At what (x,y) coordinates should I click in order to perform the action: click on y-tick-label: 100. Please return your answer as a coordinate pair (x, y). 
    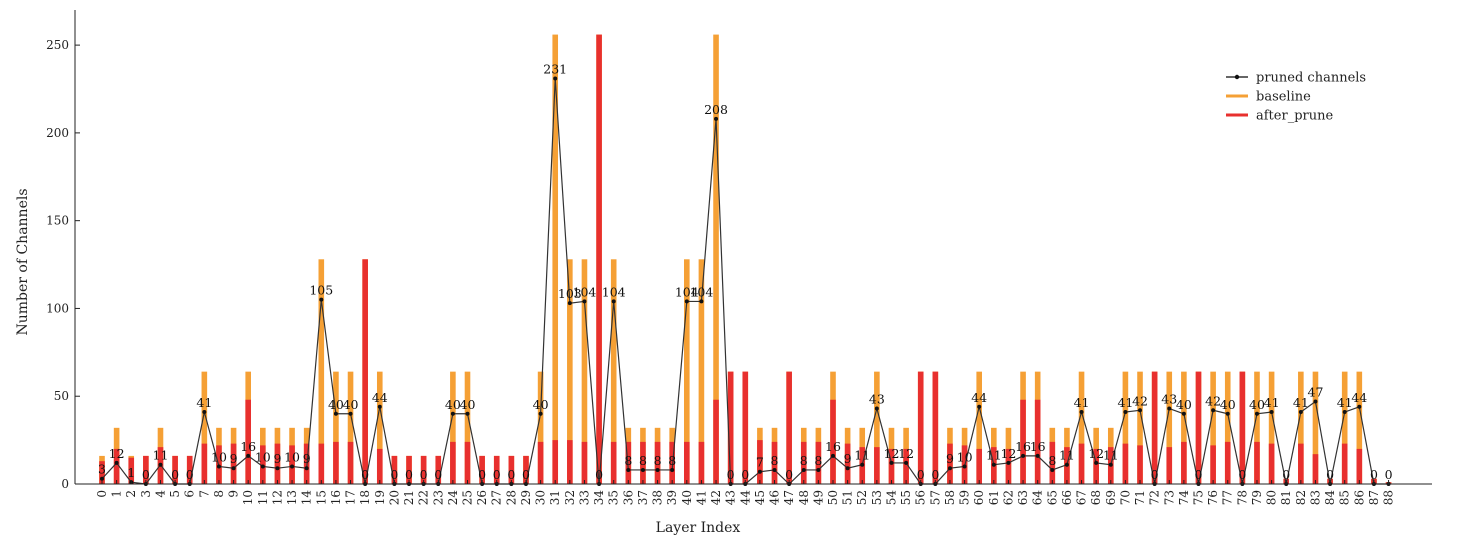
    Looking at the image, I should click on (57, 308).